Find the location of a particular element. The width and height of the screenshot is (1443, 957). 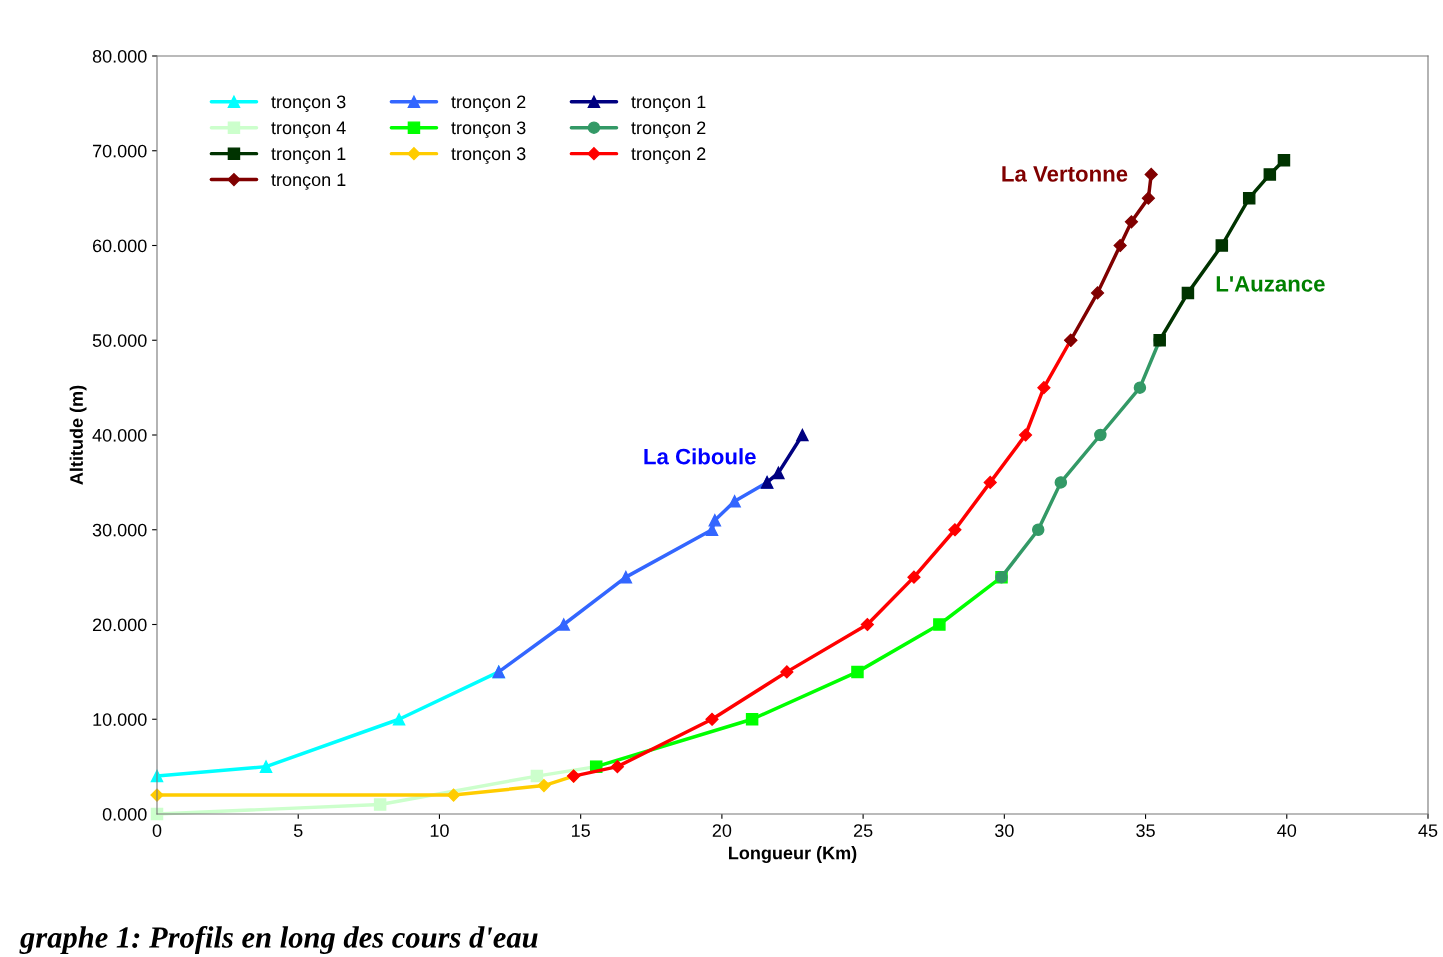

y-tick-label: 60.000 is located at coordinates (119, 246).